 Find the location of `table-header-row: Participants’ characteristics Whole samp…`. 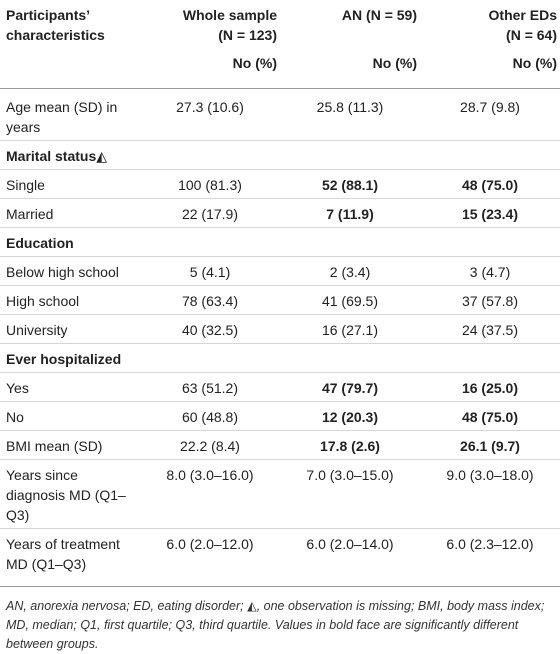

table-header-row: Participants’ characteristics Whole samp… is located at coordinates (280, 23).